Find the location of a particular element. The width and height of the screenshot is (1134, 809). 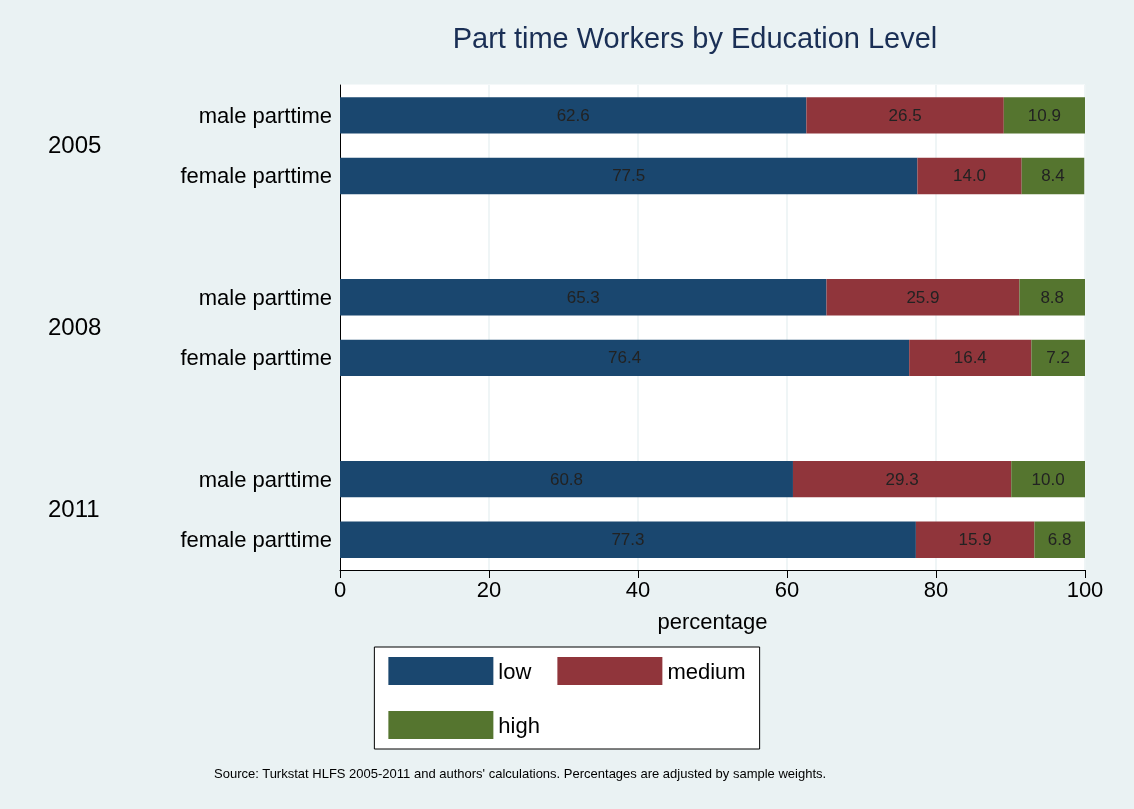

data-label: 7.2 is located at coordinates (1058, 358).